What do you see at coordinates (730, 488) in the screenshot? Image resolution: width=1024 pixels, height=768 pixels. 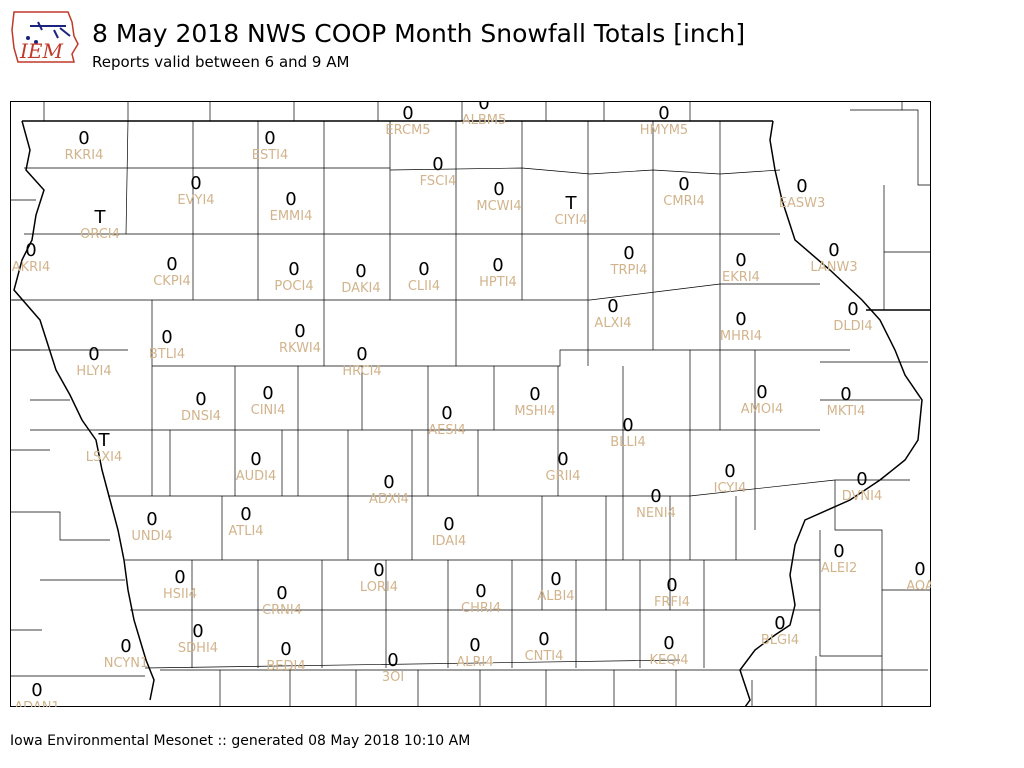 I see `station-label: ICYI4` at bounding box center [730, 488].